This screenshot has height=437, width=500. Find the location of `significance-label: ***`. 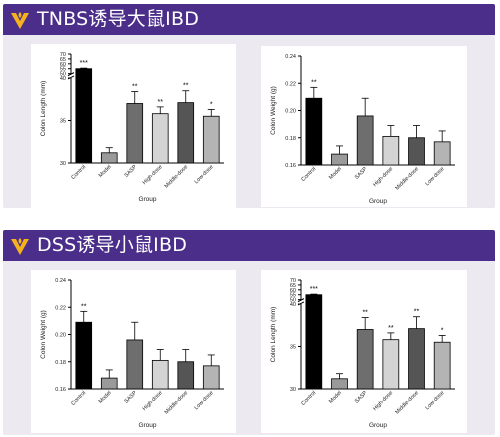

significance-label: *** is located at coordinates (84, 63).